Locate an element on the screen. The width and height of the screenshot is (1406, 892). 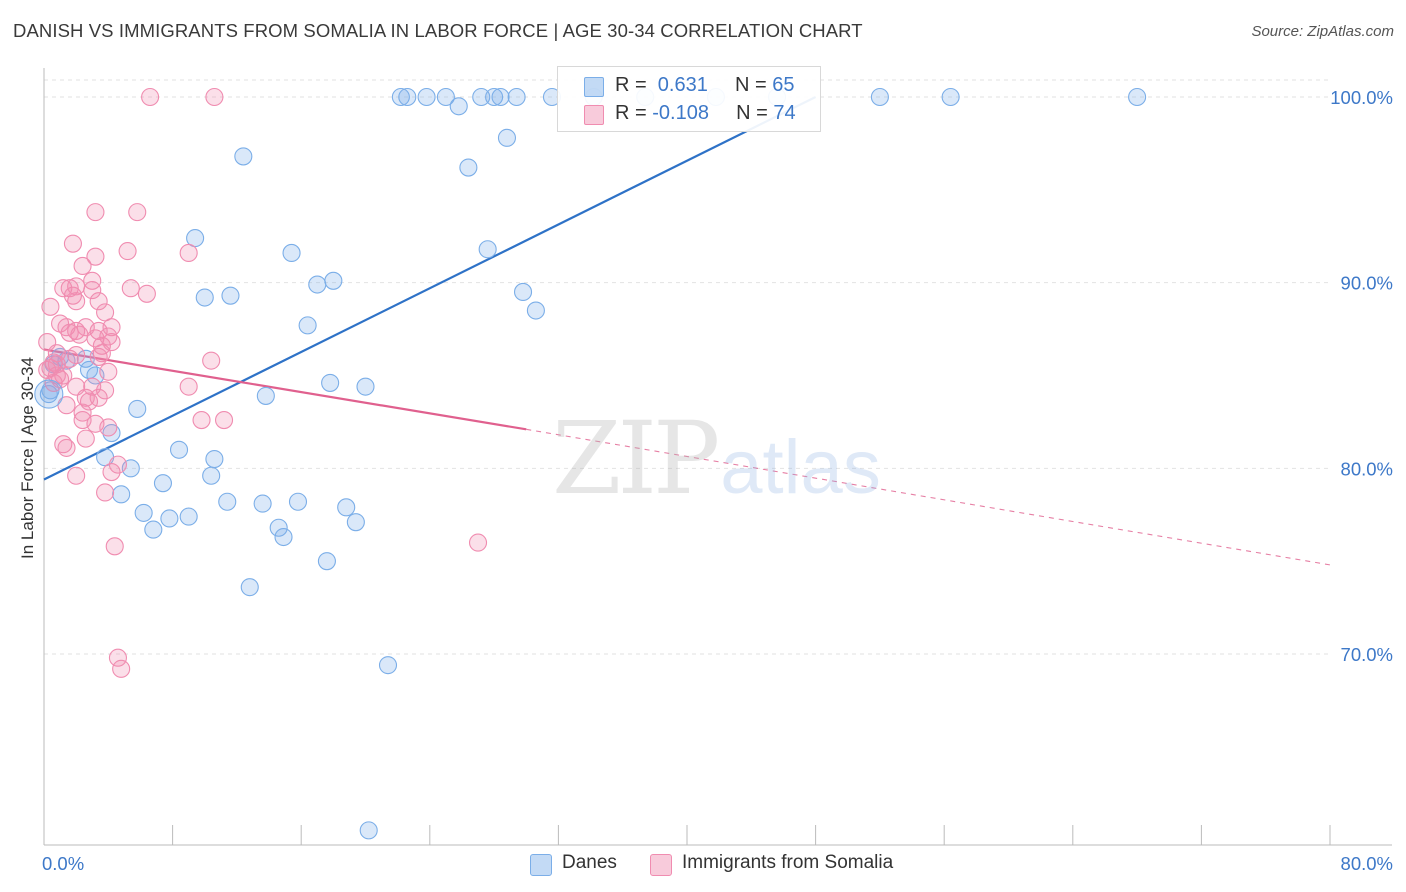
legend-n-value-danes: 65 is located at coordinates (783, 85).